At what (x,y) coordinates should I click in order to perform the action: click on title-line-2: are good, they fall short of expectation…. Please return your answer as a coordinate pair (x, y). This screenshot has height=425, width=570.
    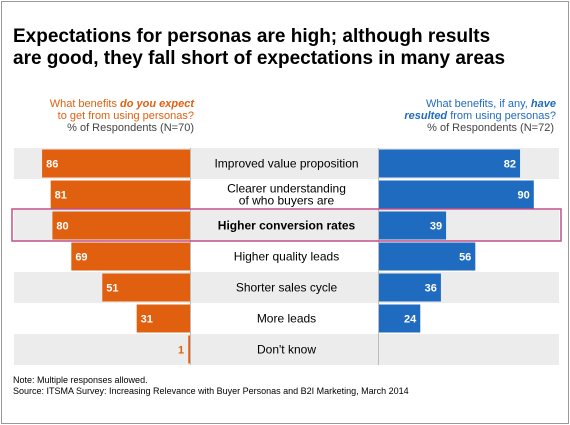
    Looking at the image, I should click on (259, 58).